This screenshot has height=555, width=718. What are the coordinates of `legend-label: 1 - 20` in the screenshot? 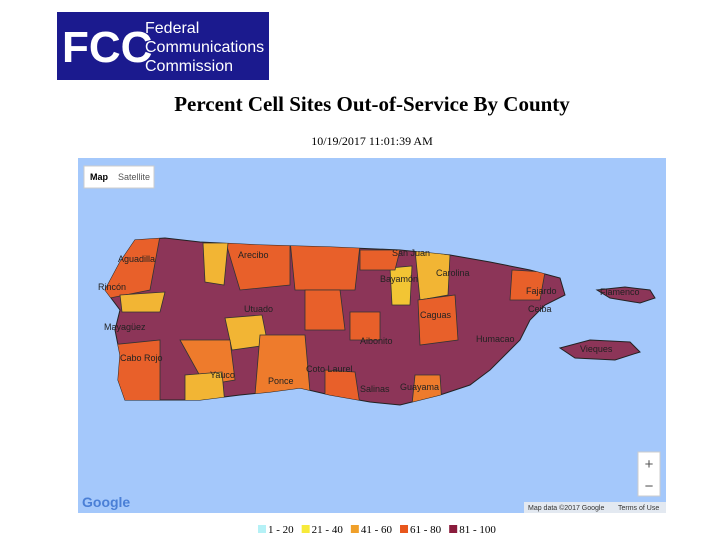 It's located at (281, 530).